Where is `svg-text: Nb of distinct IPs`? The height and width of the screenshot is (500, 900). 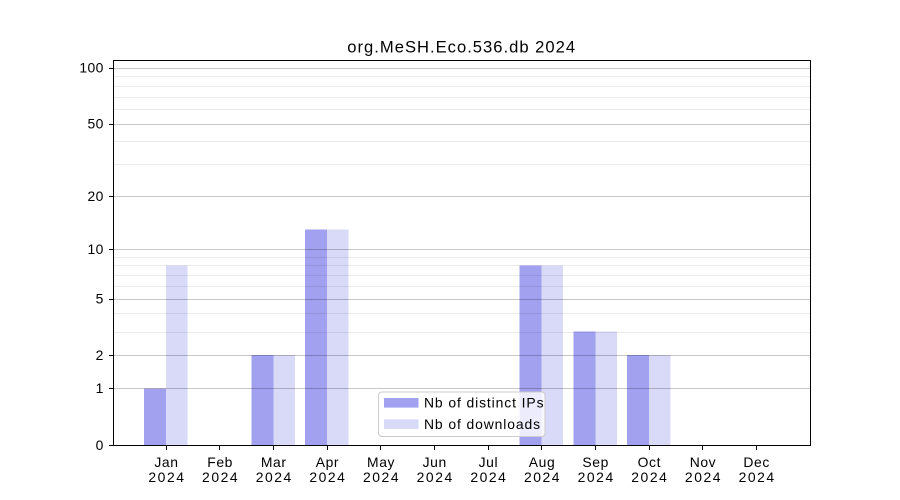 svg-text: Nb of distinct IPs is located at coordinates (484, 403).